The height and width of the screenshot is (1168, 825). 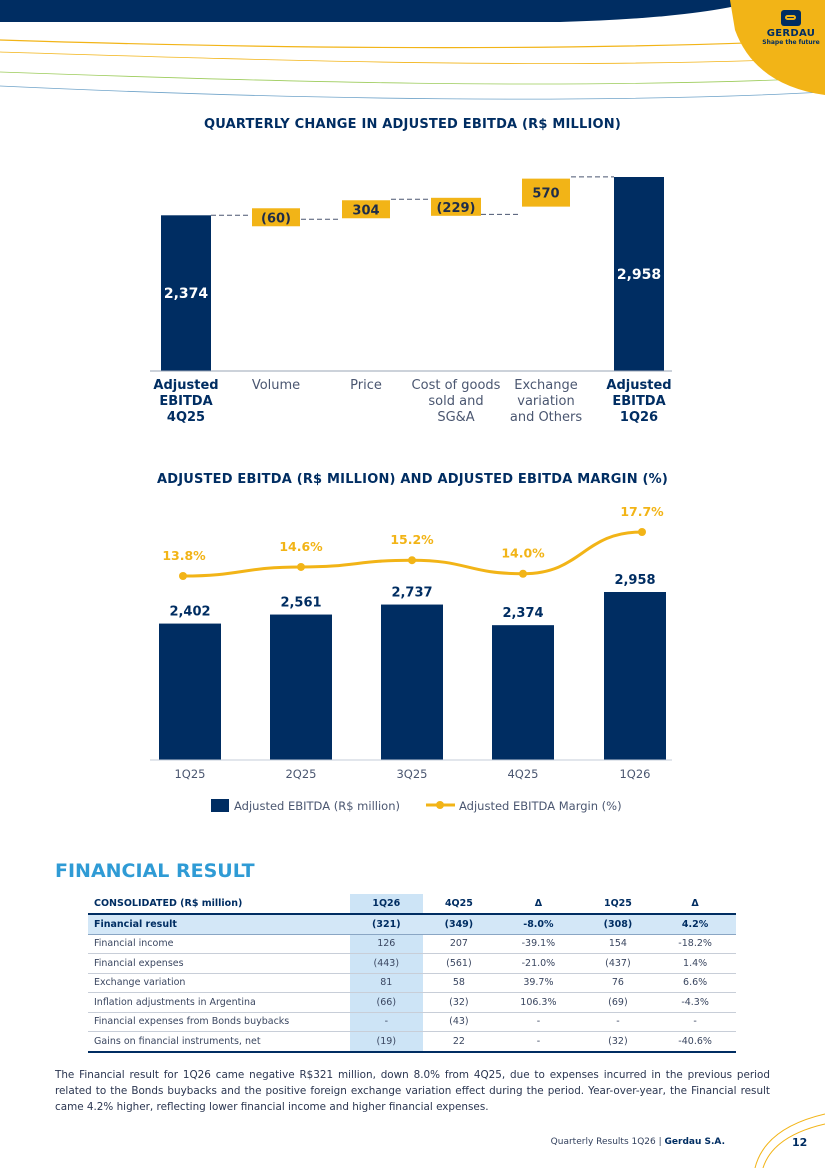 I want to click on table-header: 1Q26, so click(x=386, y=904).